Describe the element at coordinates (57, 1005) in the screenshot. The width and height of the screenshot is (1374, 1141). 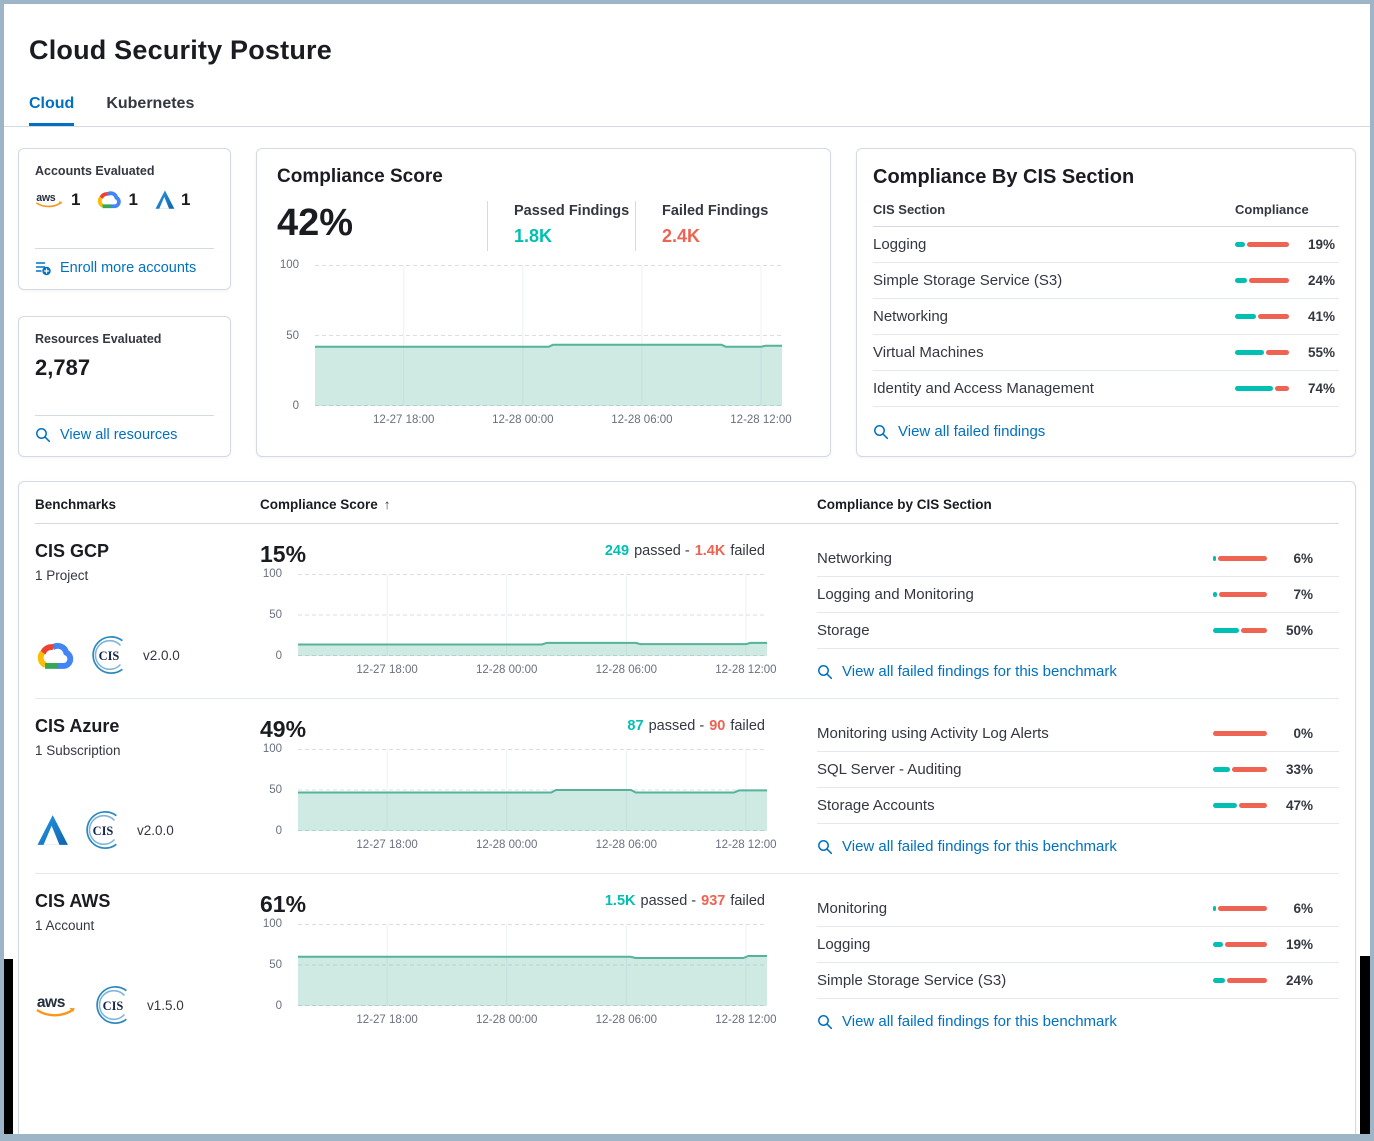
I see `aws-icon` at that location.